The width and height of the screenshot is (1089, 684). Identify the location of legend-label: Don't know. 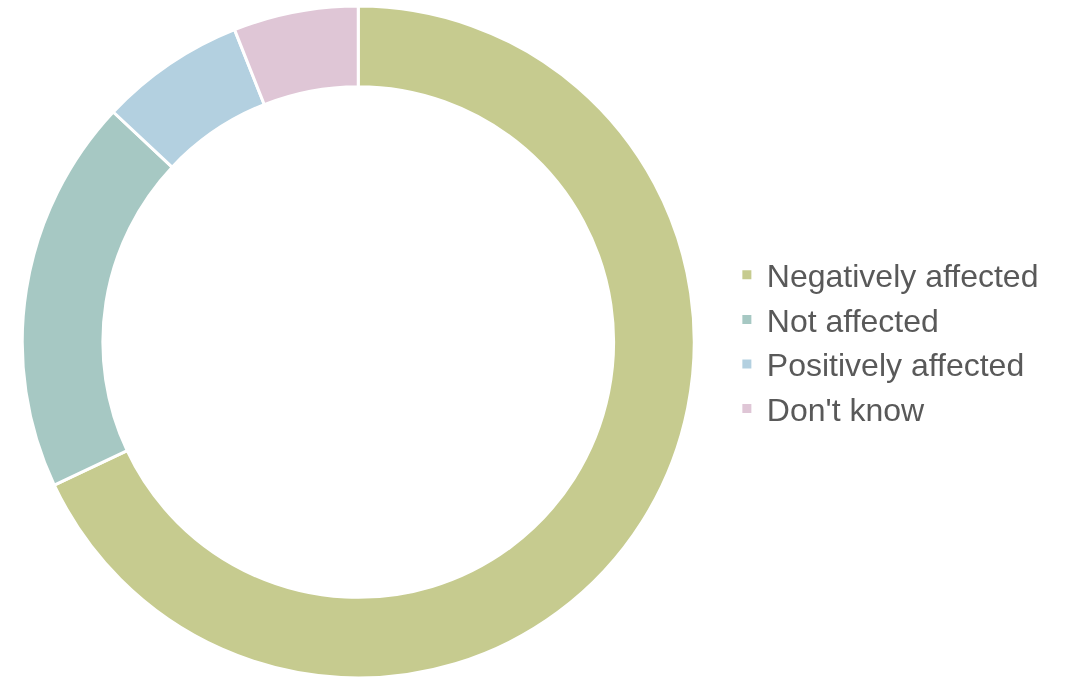
(846, 410).